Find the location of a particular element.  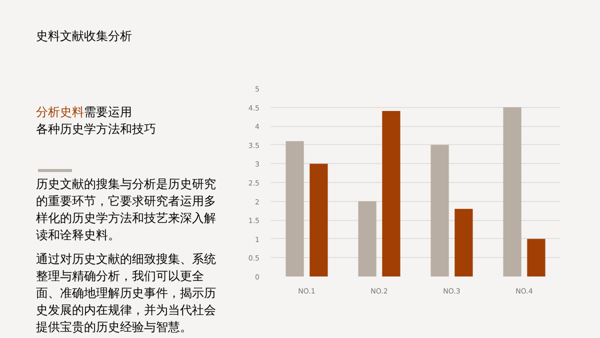

text: 通过对历史文献的细致搜集、系统整理与精确分析，我们可以更全面、准确地理解历史事件，揭示历史发展的内在规律，并为当代社会提供宝贵的历史经验与智慧。 is located at coordinates (126, 293).